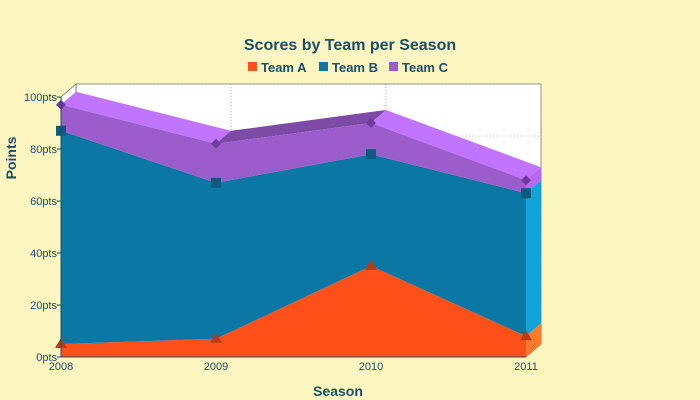 This screenshot has height=400, width=700. Describe the element at coordinates (425, 67) in the screenshot. I see `legend-label-team-c: Team C` at that location.